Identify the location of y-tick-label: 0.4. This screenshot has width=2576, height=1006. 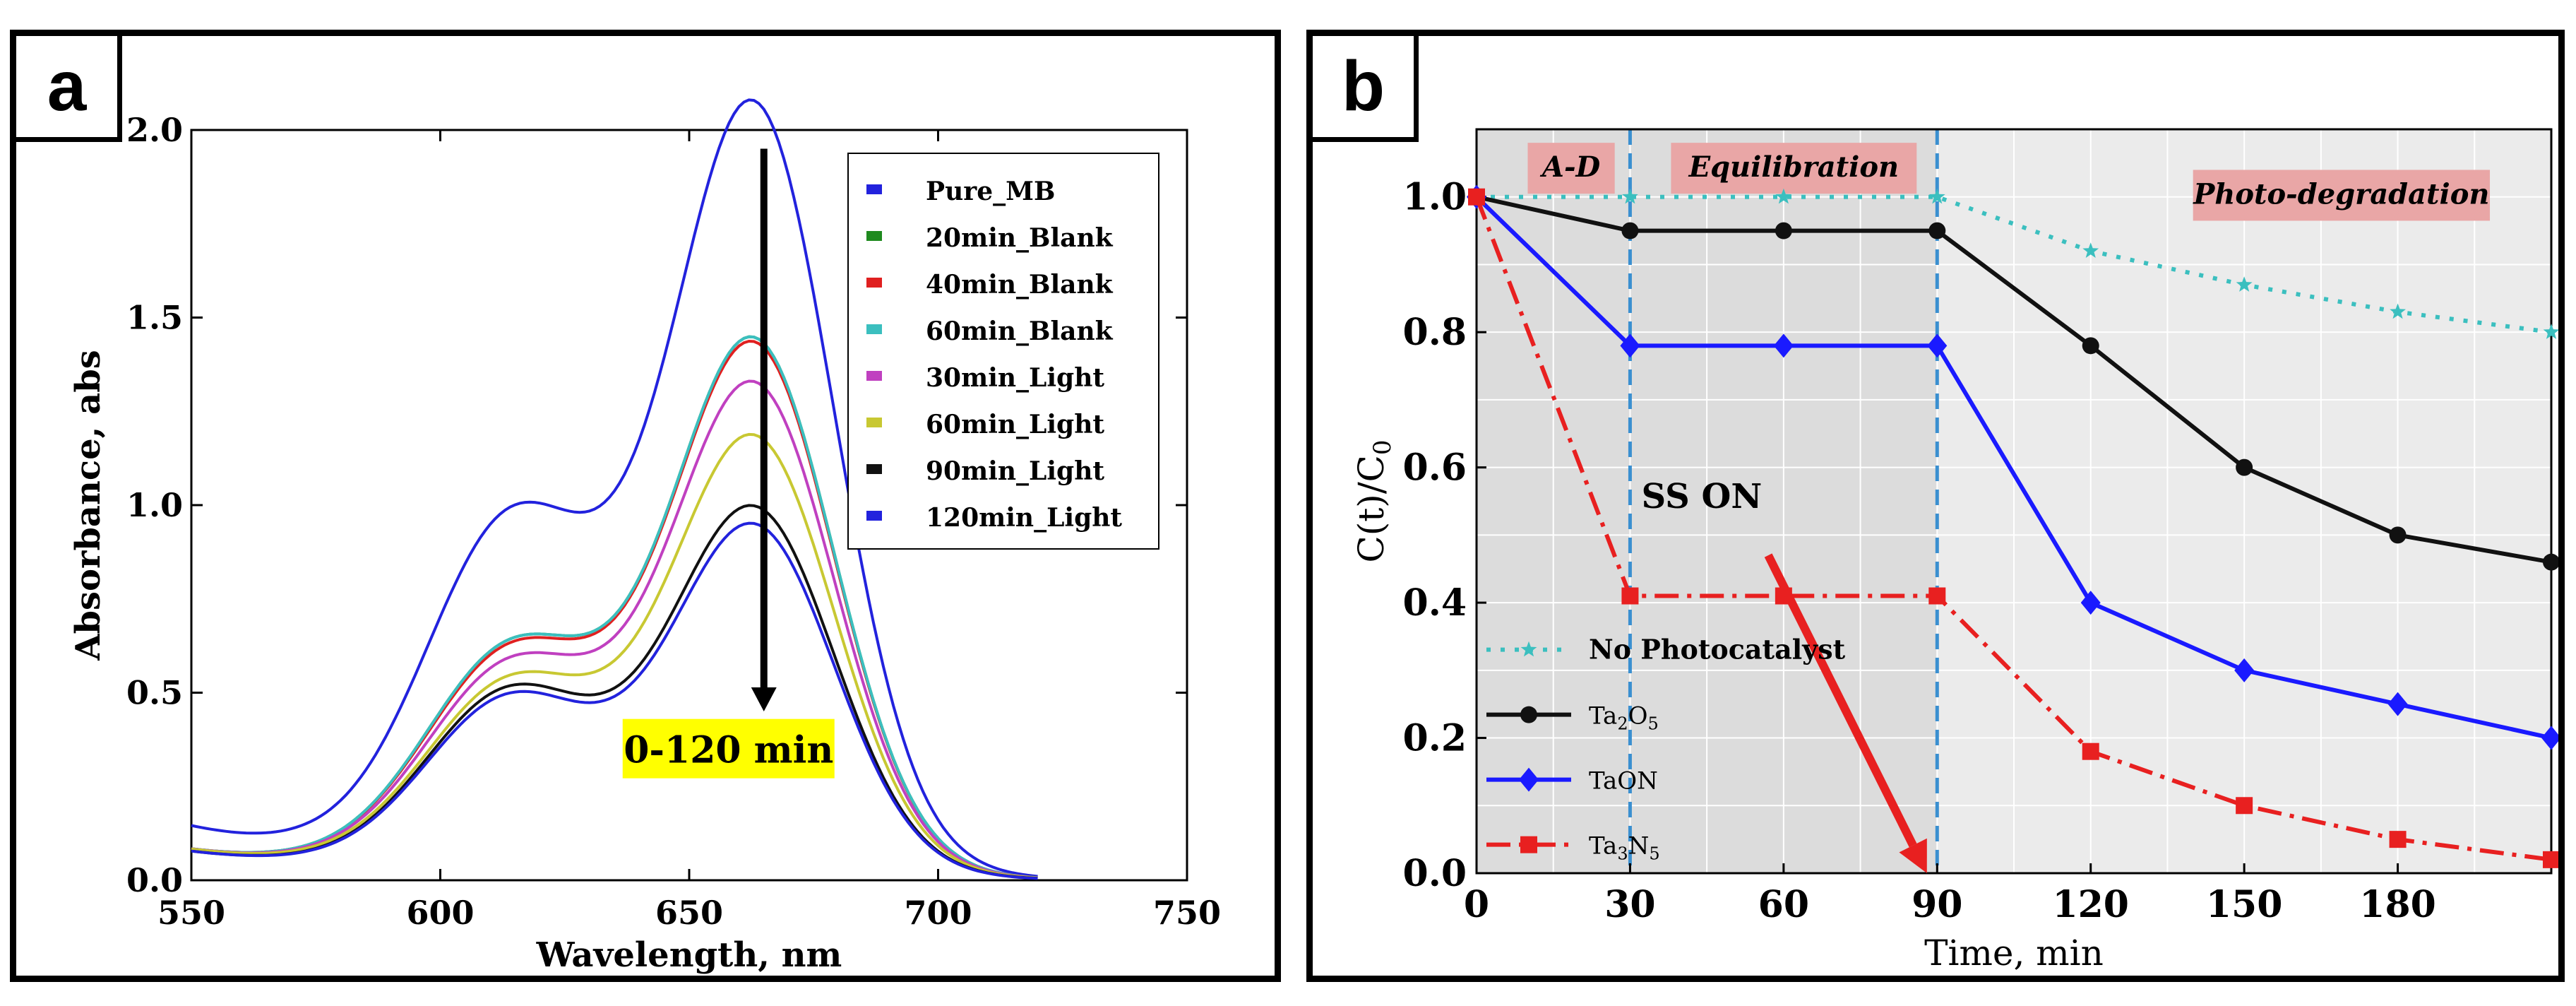
(1435, 603).